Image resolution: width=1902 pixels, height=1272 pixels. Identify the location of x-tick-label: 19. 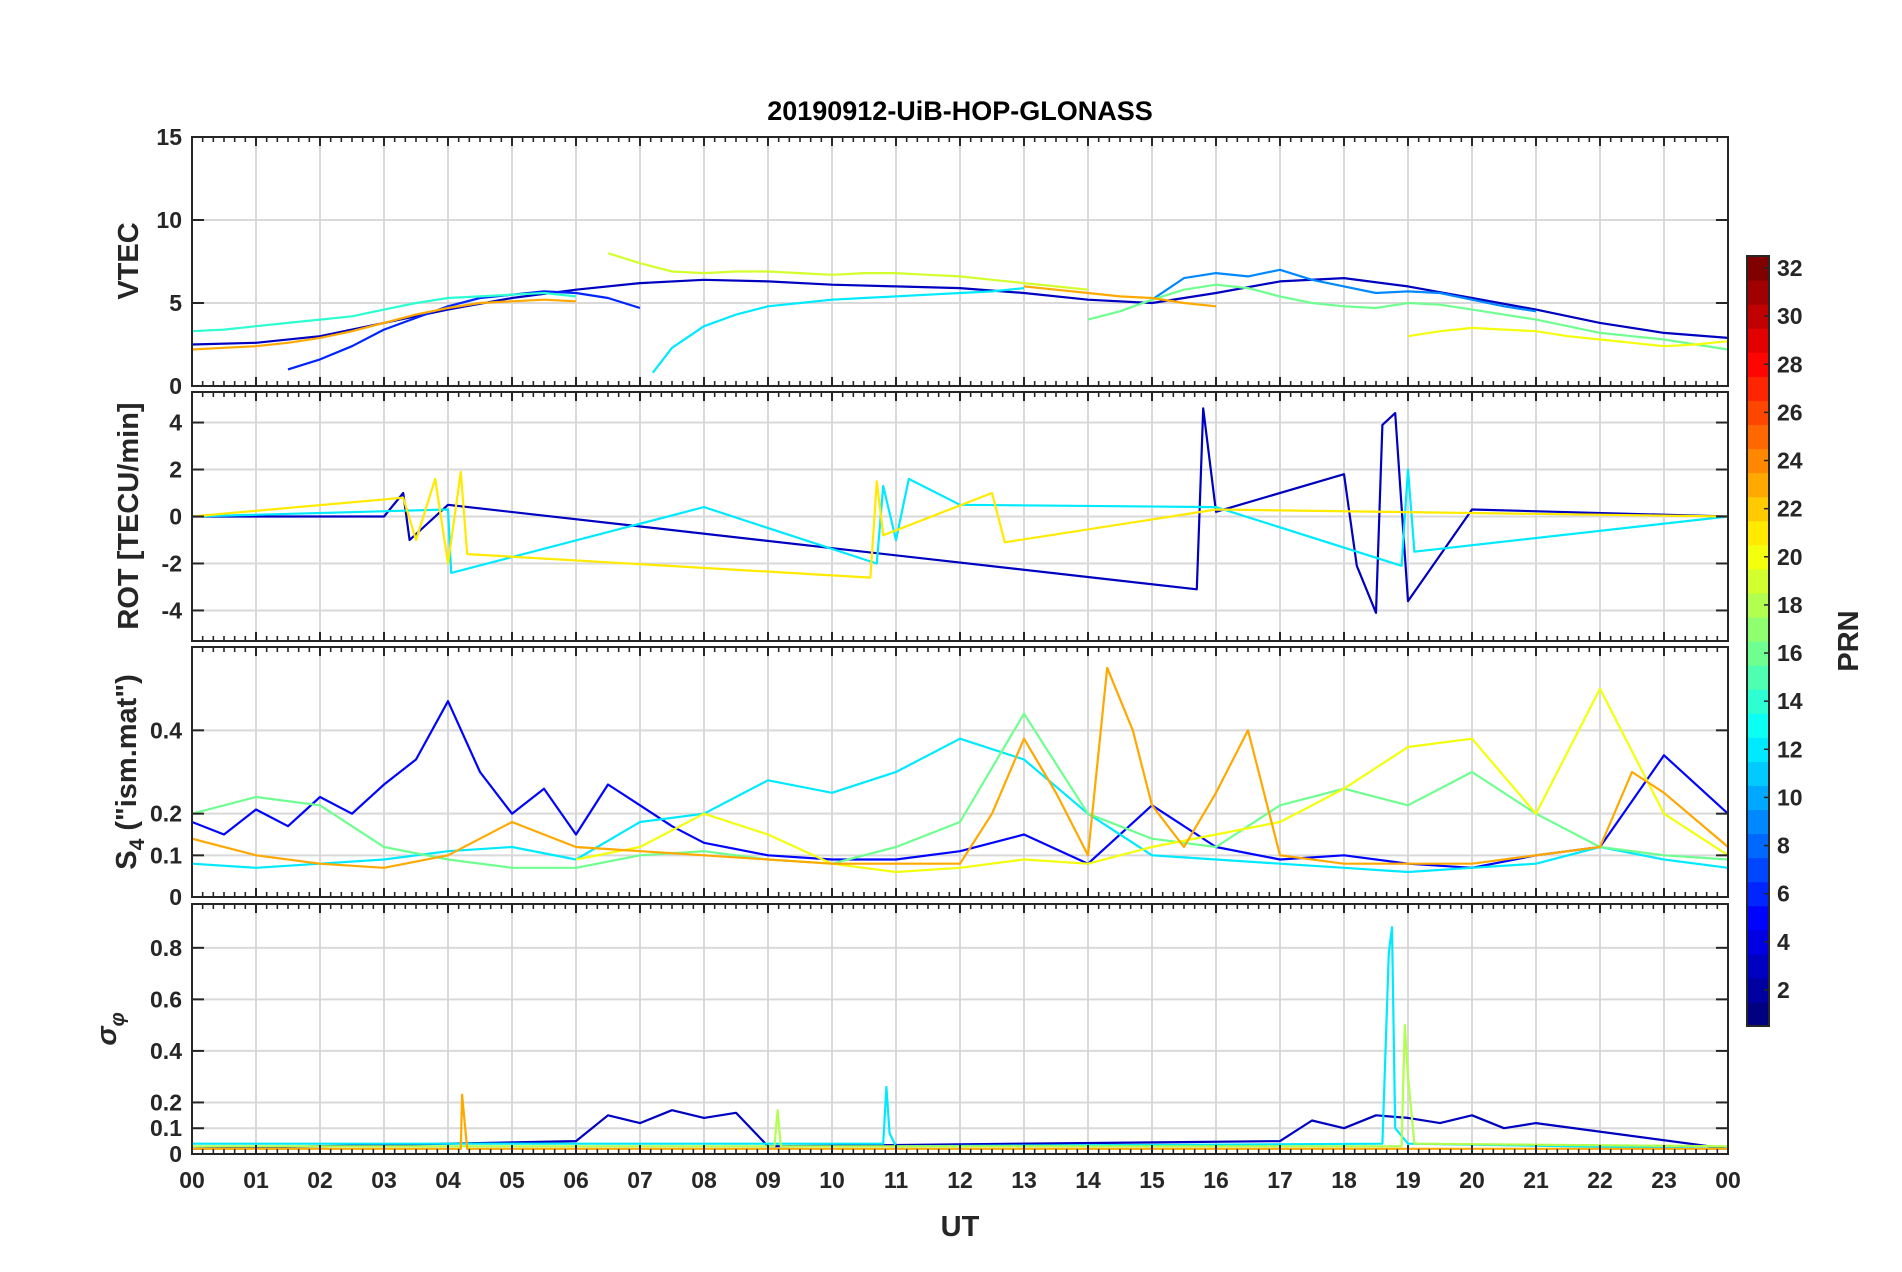
(1408, 1180).